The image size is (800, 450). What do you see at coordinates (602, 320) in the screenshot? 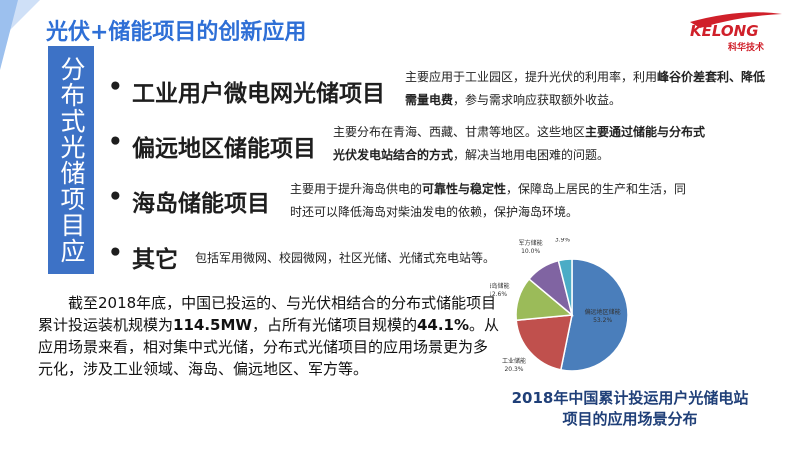
I see `slice-value: 53.2%` at bounding box center [602, 320].